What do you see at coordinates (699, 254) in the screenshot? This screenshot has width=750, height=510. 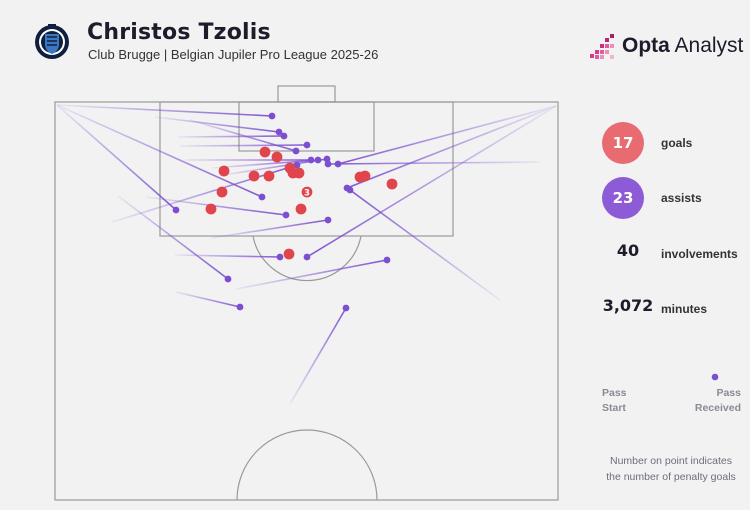 I see `involvements-label: involvements` at bounding box center [699, 254].